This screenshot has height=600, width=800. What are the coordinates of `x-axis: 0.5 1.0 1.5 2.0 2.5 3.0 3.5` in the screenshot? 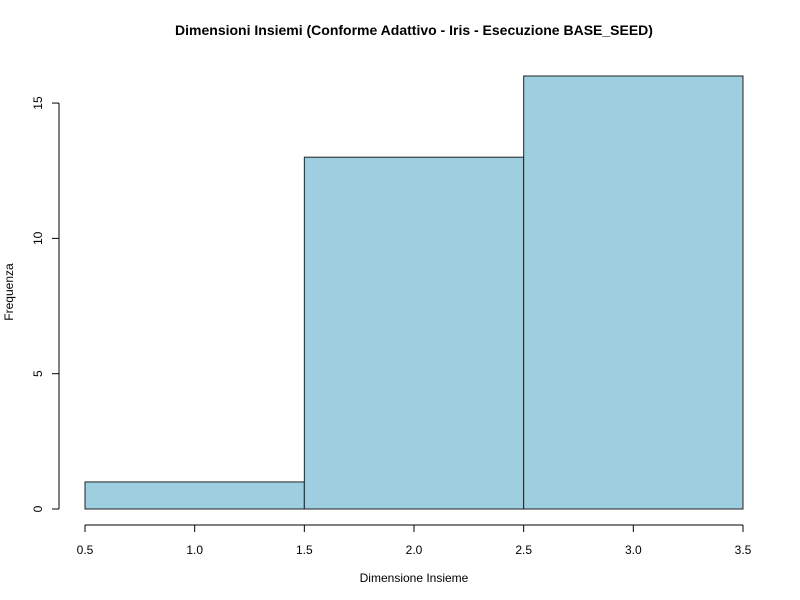 It's located at (414, 540).